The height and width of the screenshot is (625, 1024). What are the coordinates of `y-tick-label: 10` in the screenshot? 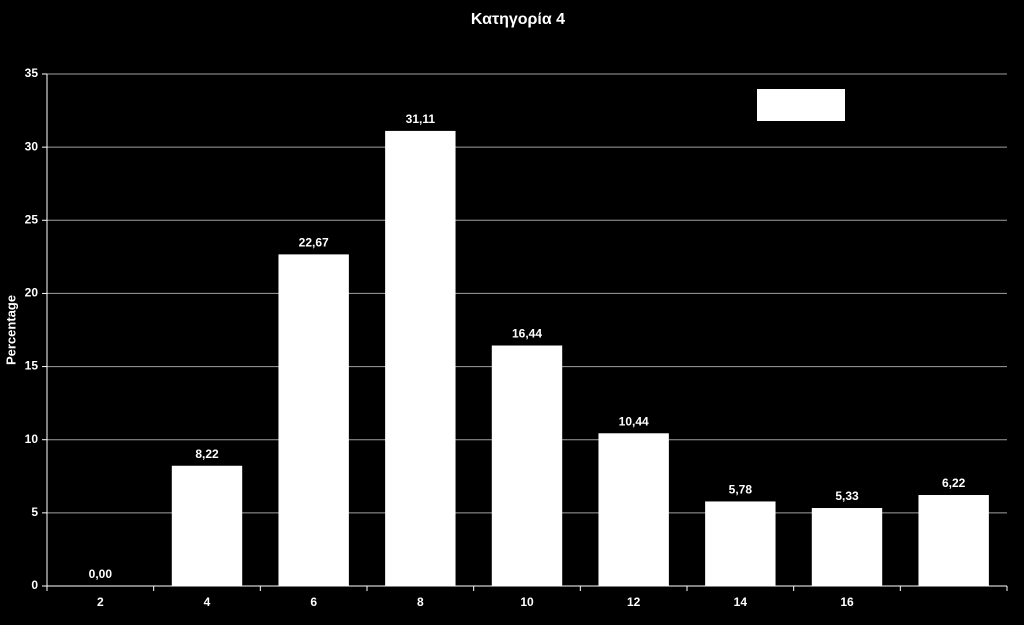 It's located at (32, 439).